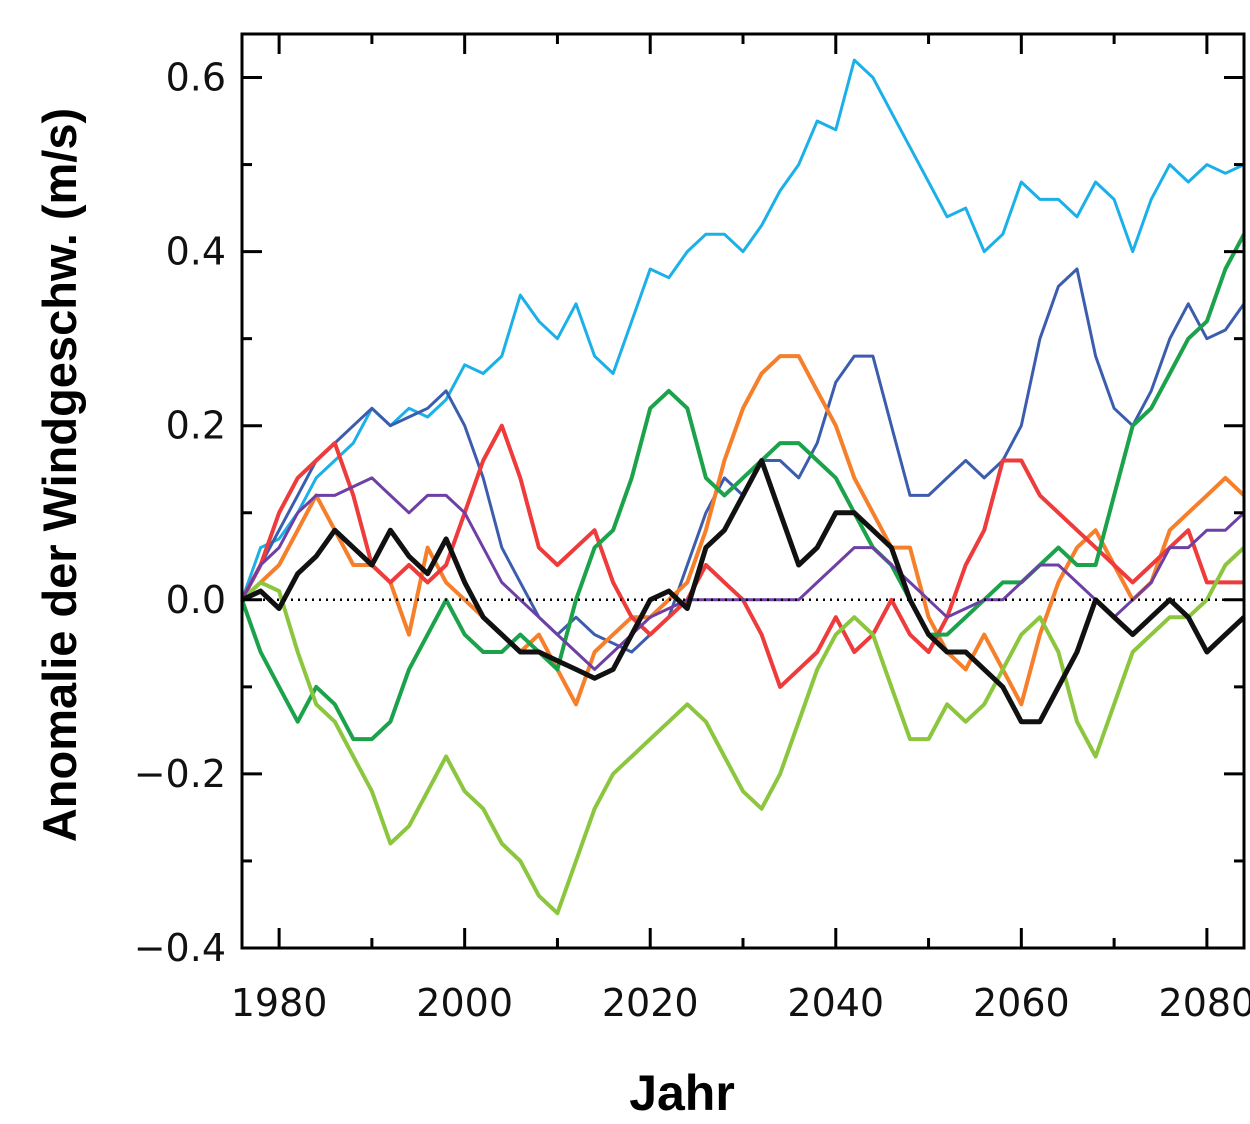  I want to click on x-tick-label: 1980, so click(279, 1003).